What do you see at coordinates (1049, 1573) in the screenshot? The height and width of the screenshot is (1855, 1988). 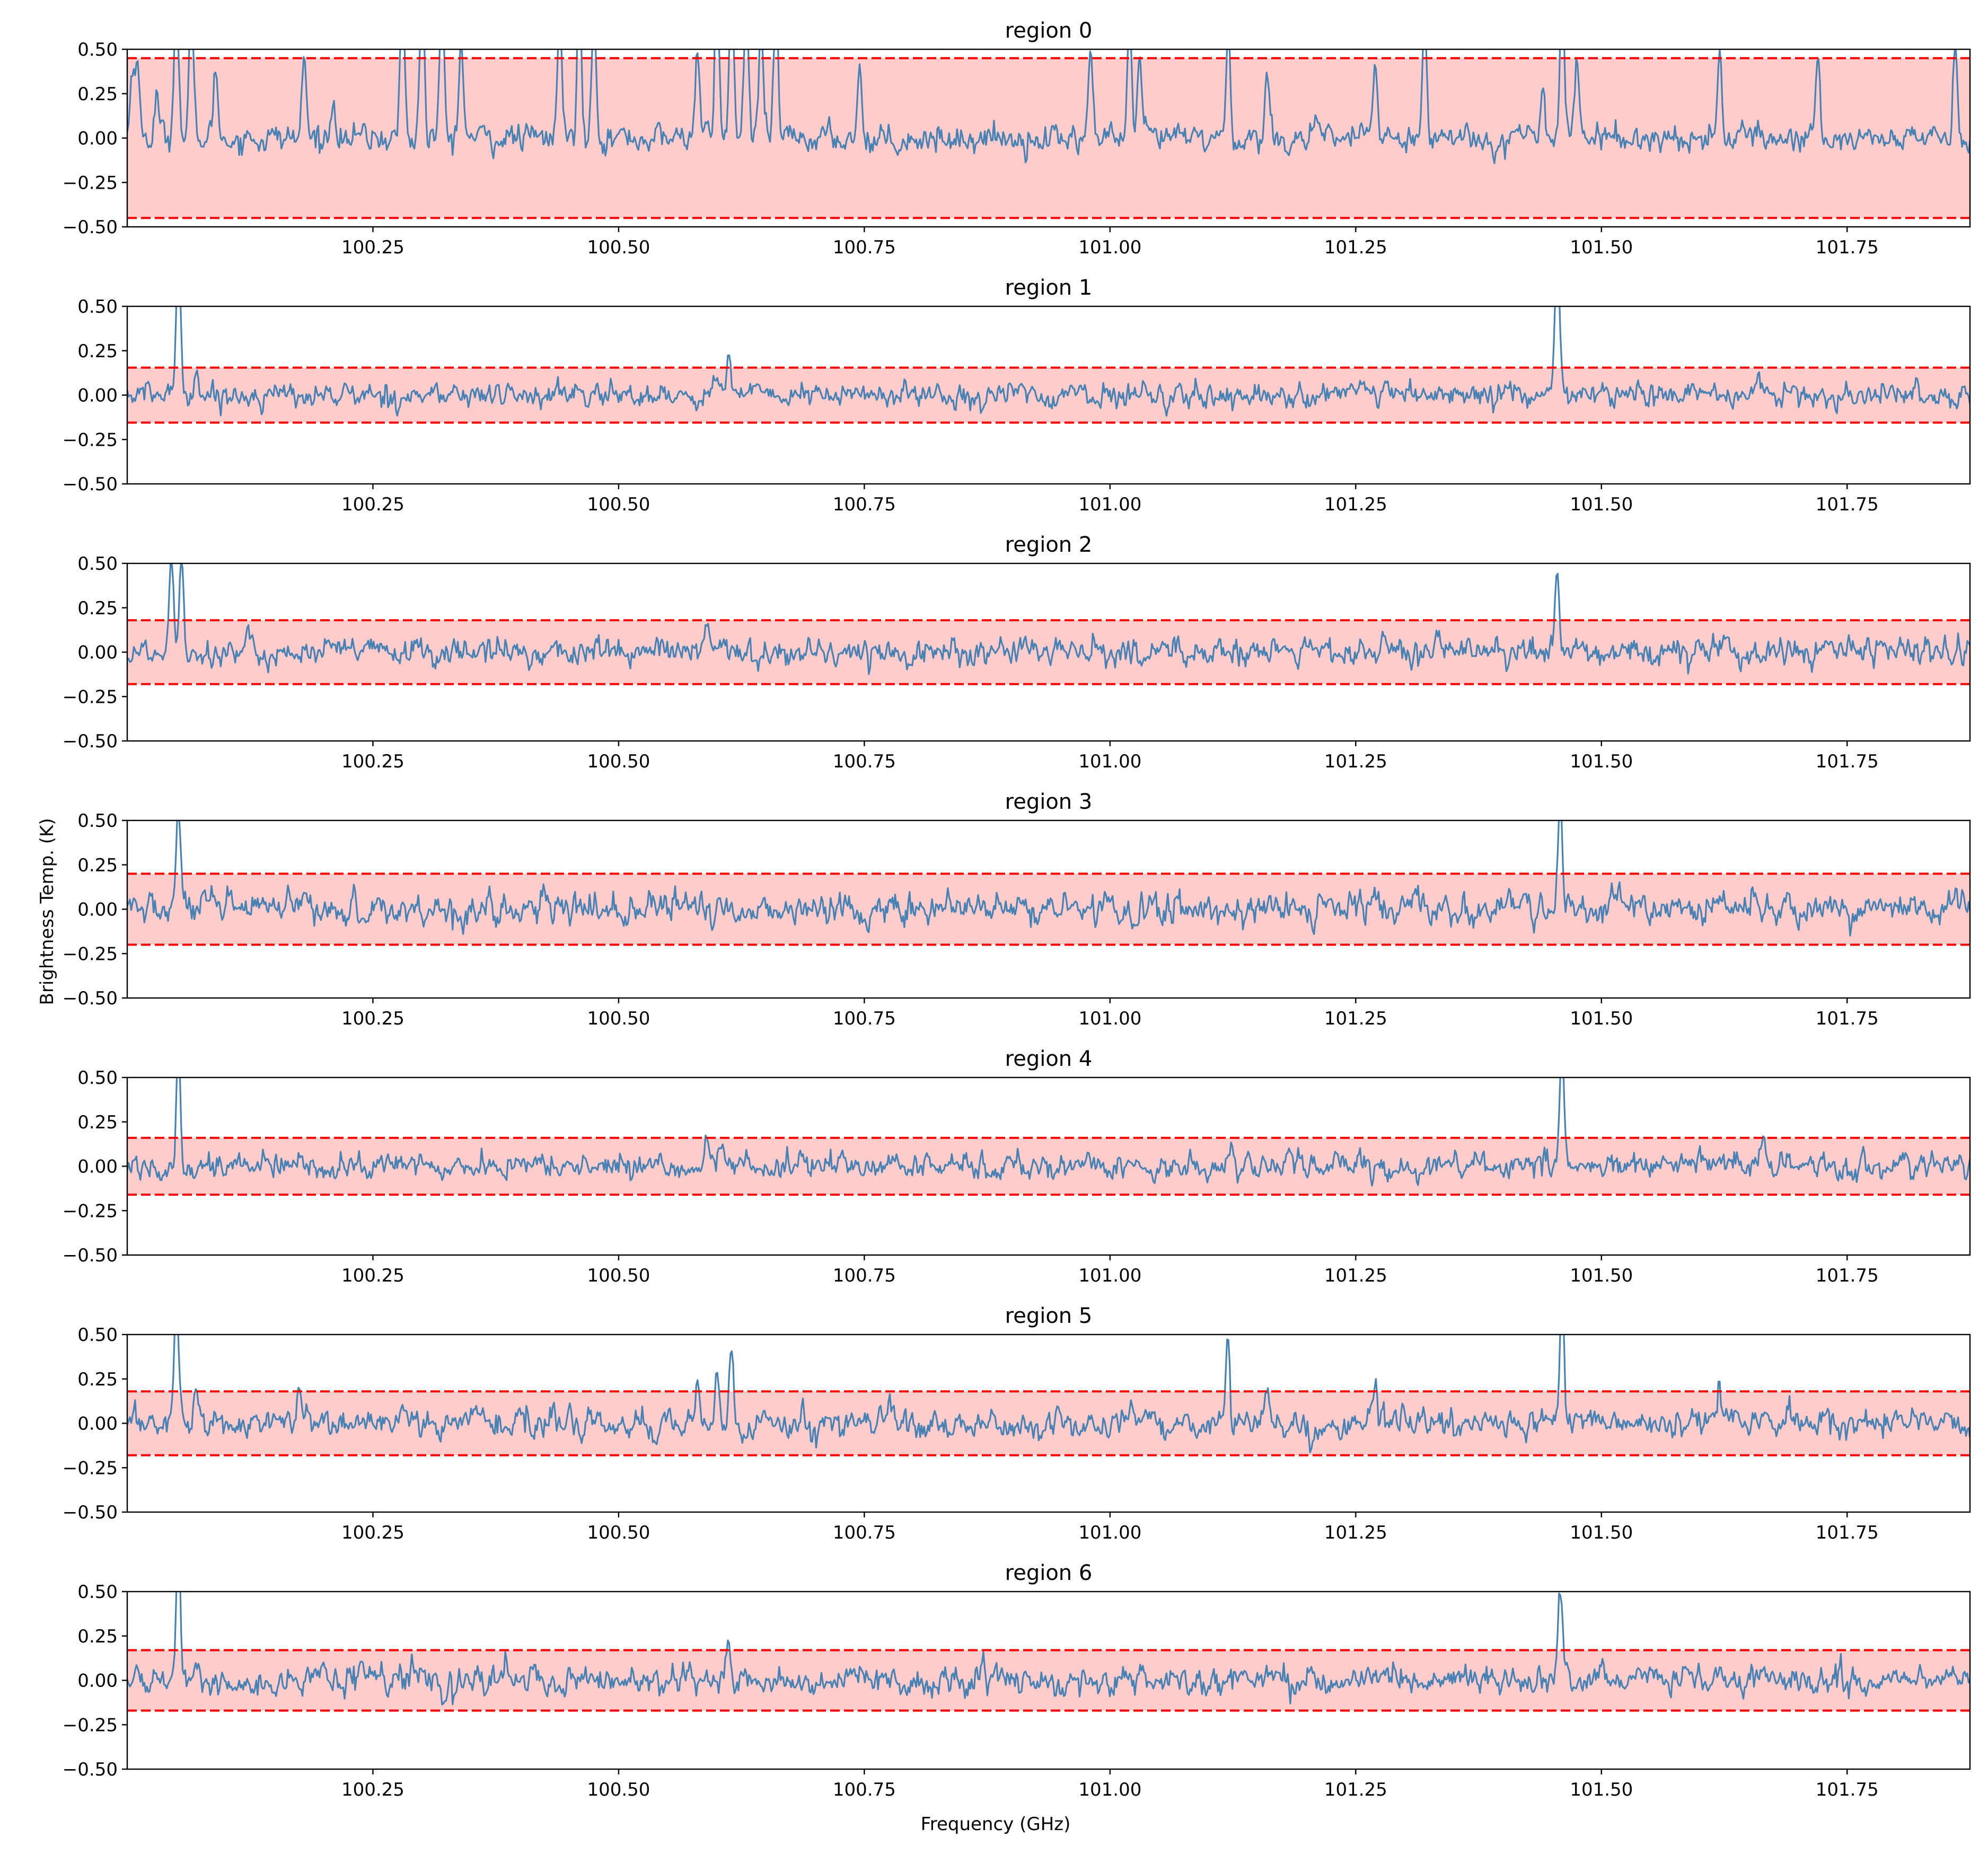 I see `panel-title: region 6` at bounding box center [1049, 1573].